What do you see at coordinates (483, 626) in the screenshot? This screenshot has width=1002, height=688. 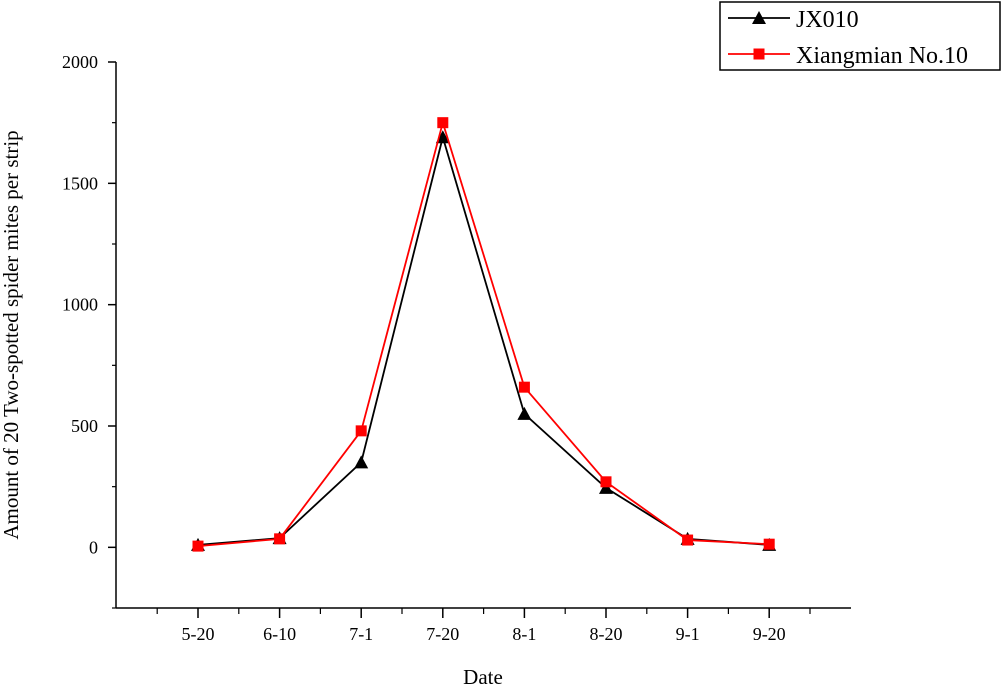 I see `x-axis-ticks: 5-20 6-10 7-1 7-20 8-1 8-20 9-1 9-20` at bounding box center [483, 626].